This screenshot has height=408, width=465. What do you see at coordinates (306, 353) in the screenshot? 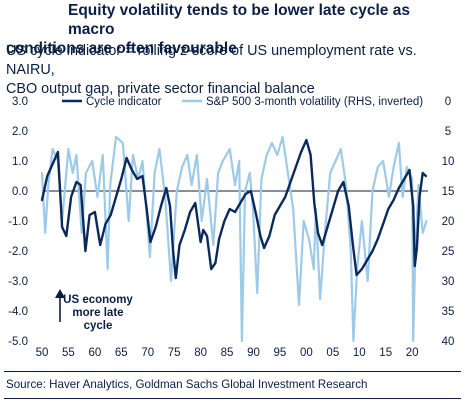
I see `x-tick-label: 00` at bounding box center [306, 353].